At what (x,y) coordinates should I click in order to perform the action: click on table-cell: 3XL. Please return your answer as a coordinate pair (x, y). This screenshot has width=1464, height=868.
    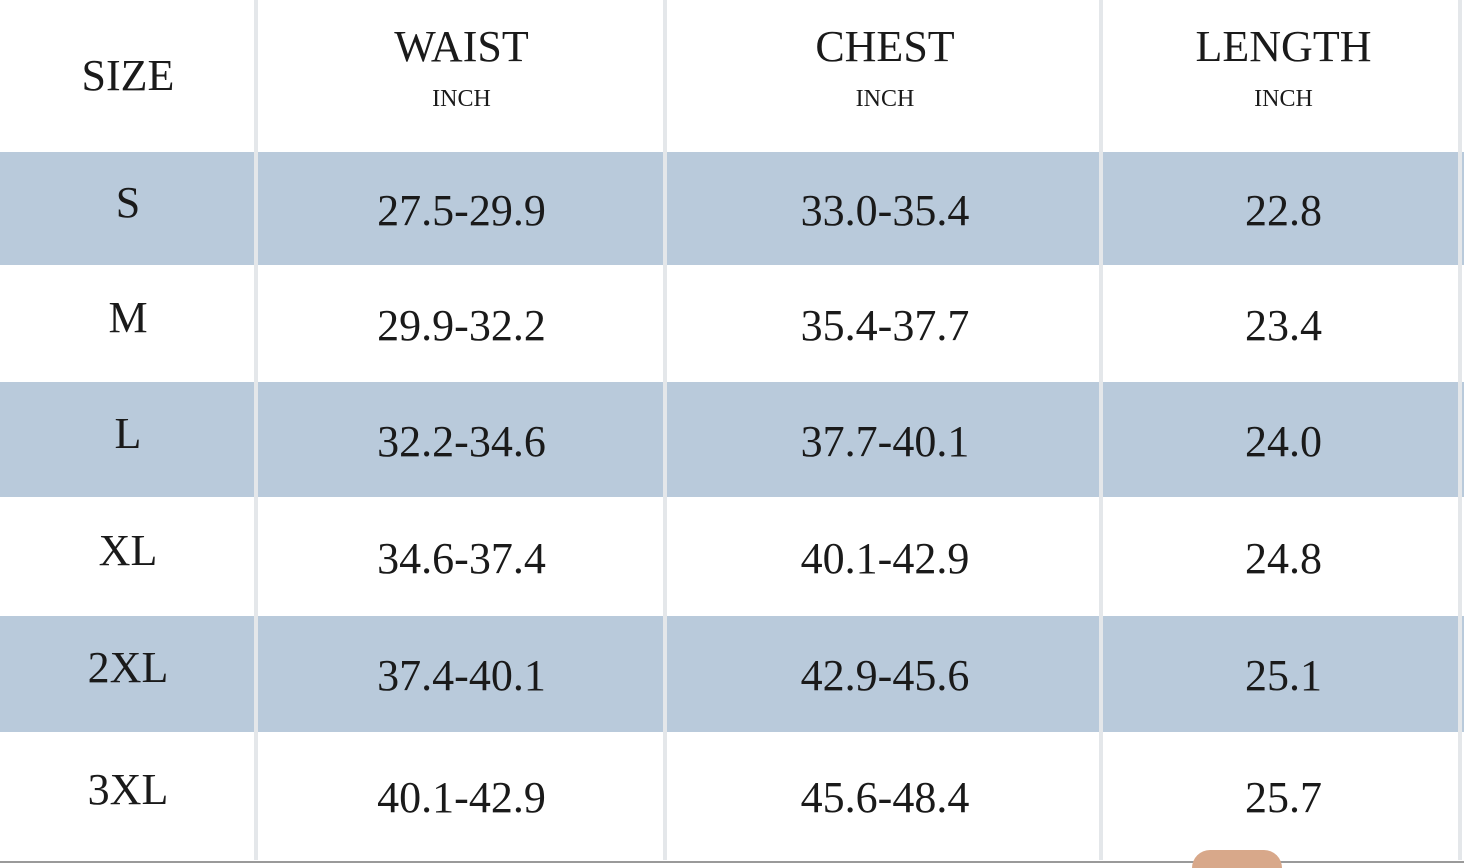
    Looking at the image, I should click on (128, 790).